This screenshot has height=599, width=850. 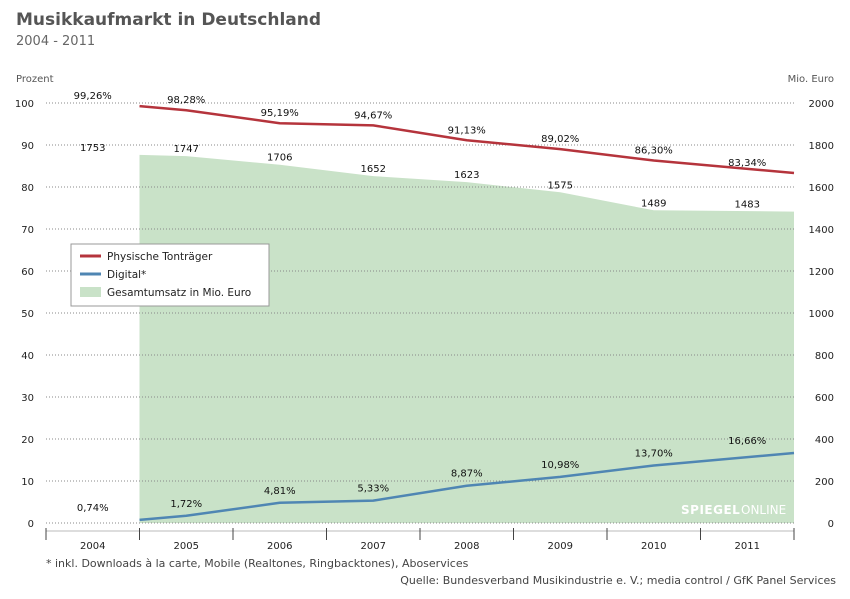 What do you see at coordinates (186, 504) in the screenshot?
I see `data-label-digital: 1,72%` at bounding box center [186, 504].